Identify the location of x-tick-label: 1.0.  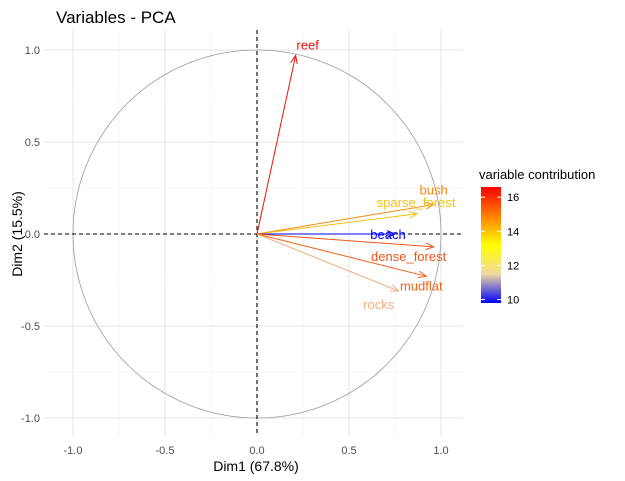
(440, 451).